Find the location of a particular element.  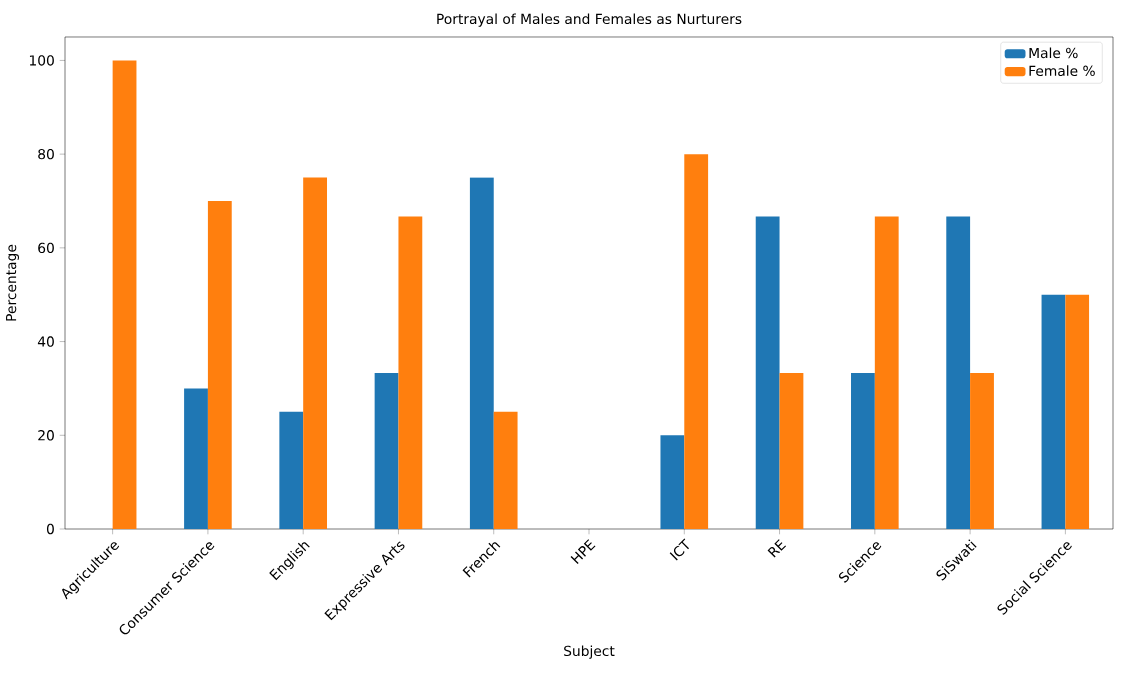

y-tick-label: 100 is located at coordinates (41, 60).